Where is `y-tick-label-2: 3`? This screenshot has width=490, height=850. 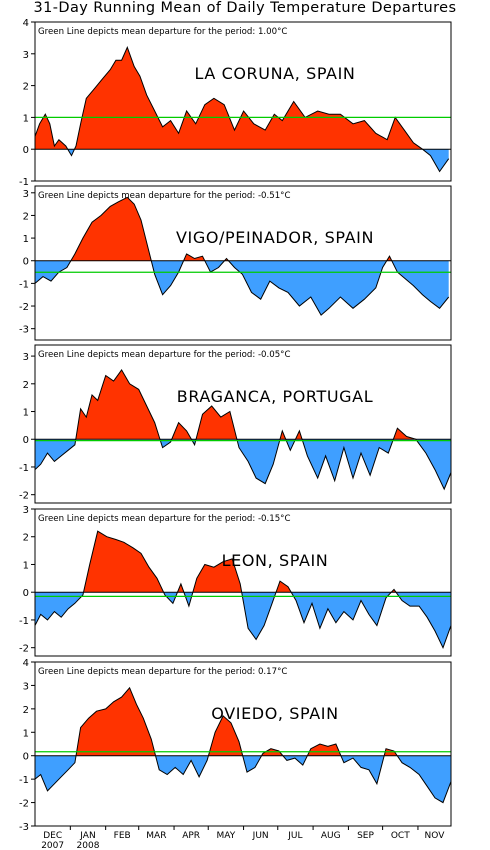
y-tick-label-2: 3 is located at coordinates (26, 194).